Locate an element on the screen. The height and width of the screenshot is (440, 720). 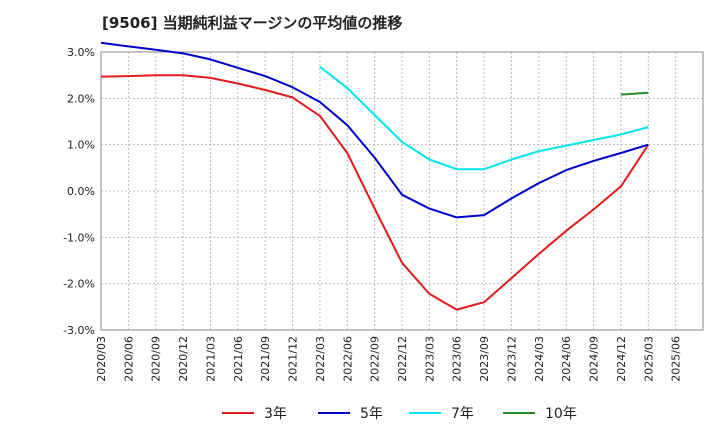
x-tick-label: 2020/12 is located at coordinates (183, 359).